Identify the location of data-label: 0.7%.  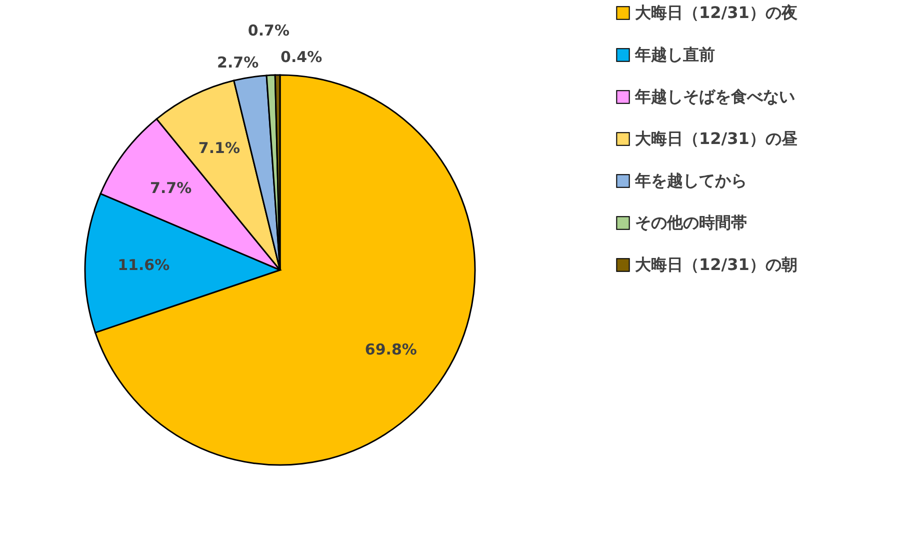
(269, 30).